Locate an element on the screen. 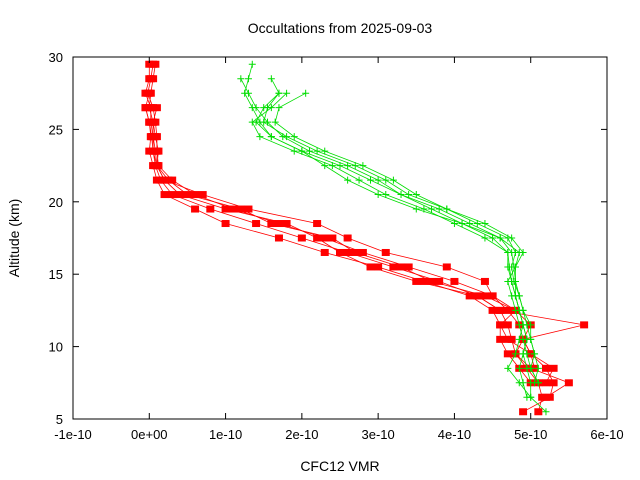 The image size is (640, 480). y-tick-label: 25 is located at coordinates (56, 129).